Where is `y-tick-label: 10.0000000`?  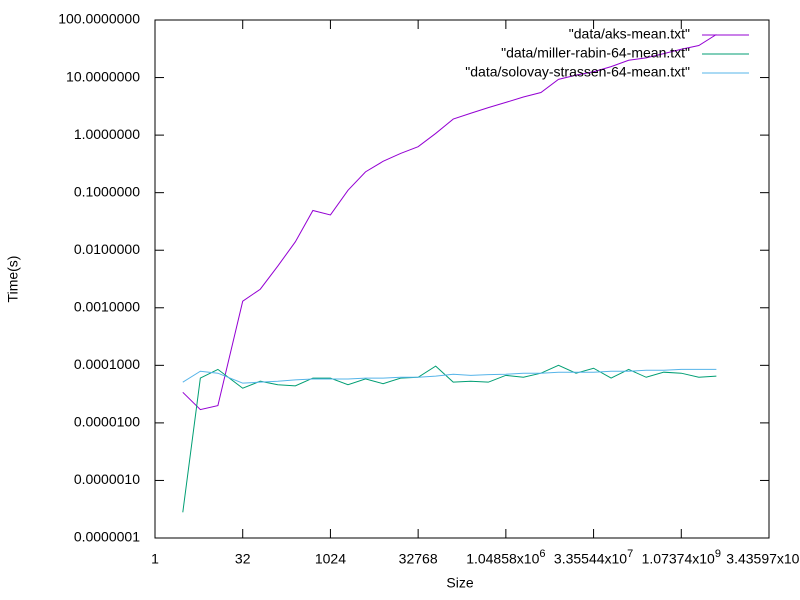
y-tick-label: 10.0000000 is located at coordinates (103, 76).